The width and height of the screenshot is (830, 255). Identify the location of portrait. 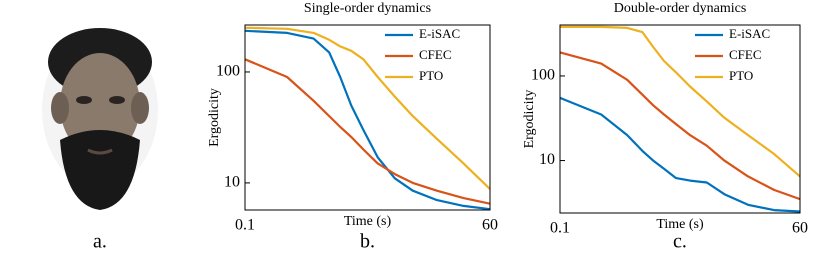
(100, 119).